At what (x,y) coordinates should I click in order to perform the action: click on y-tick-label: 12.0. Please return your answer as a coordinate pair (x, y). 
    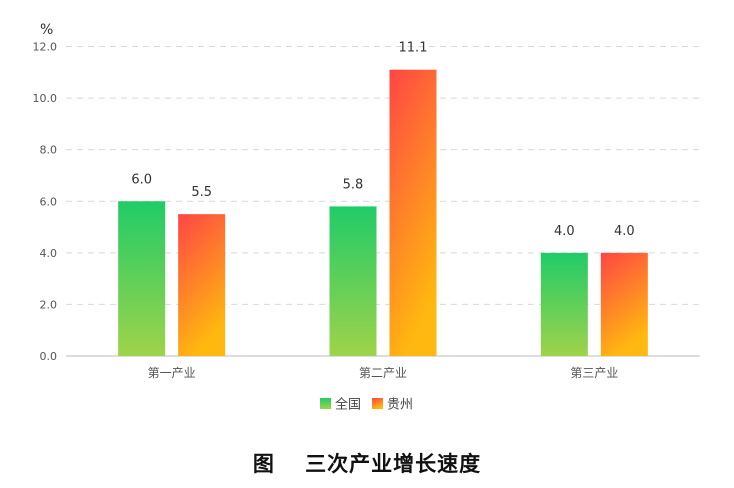
    Looking at the image, I should click on (45, 47).